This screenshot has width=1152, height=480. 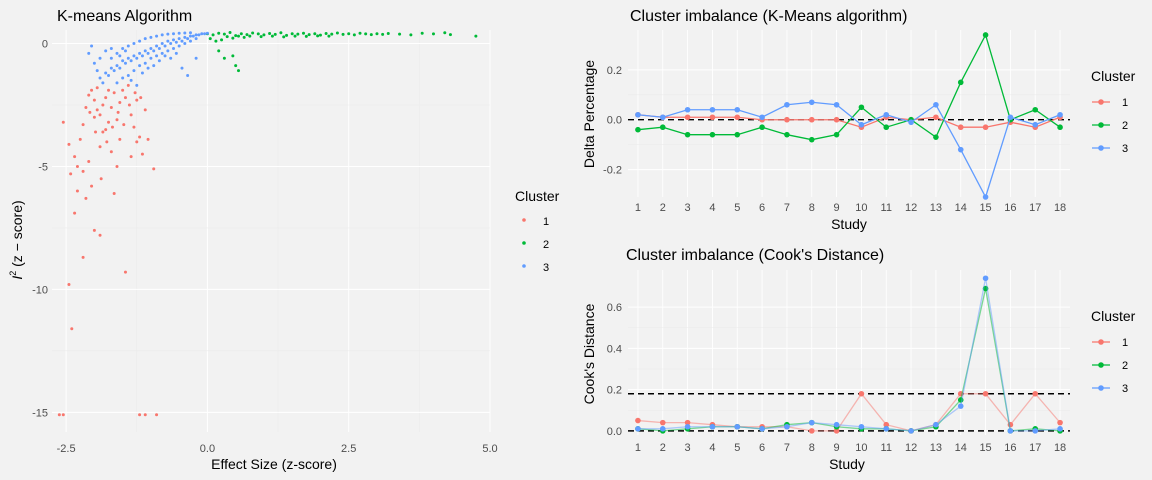 What do you see at coordinates (861, 448) in the screenshot?
I see `x-tick-label: 10` at bounding box center [861, 448].